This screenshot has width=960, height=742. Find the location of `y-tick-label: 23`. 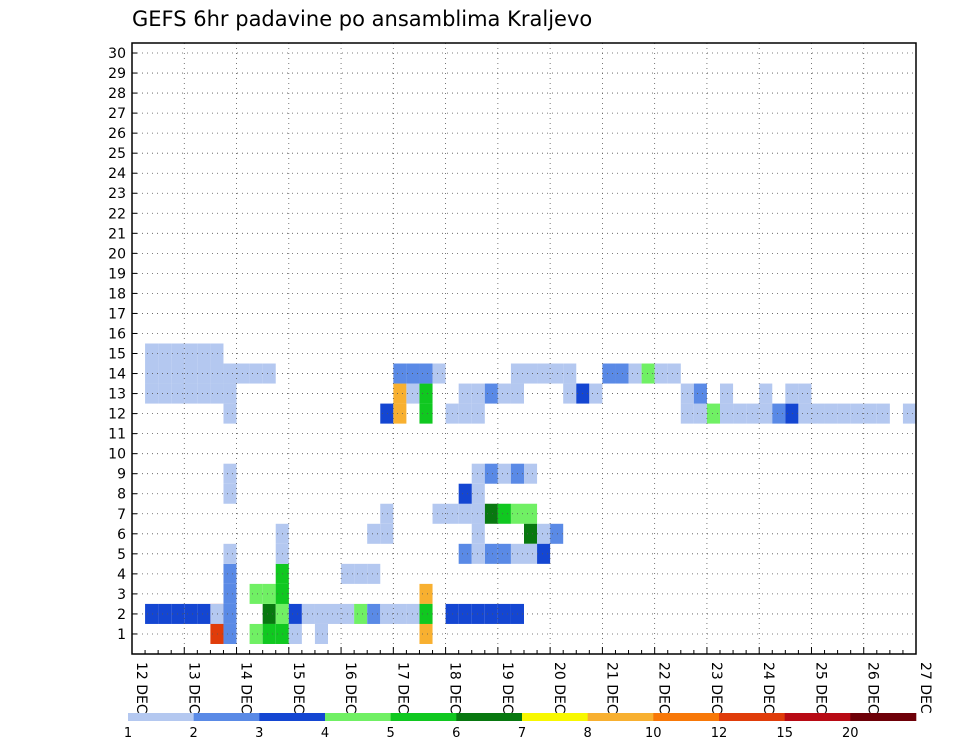

y-tick-label: 23 is located at coordinates (117, 194).